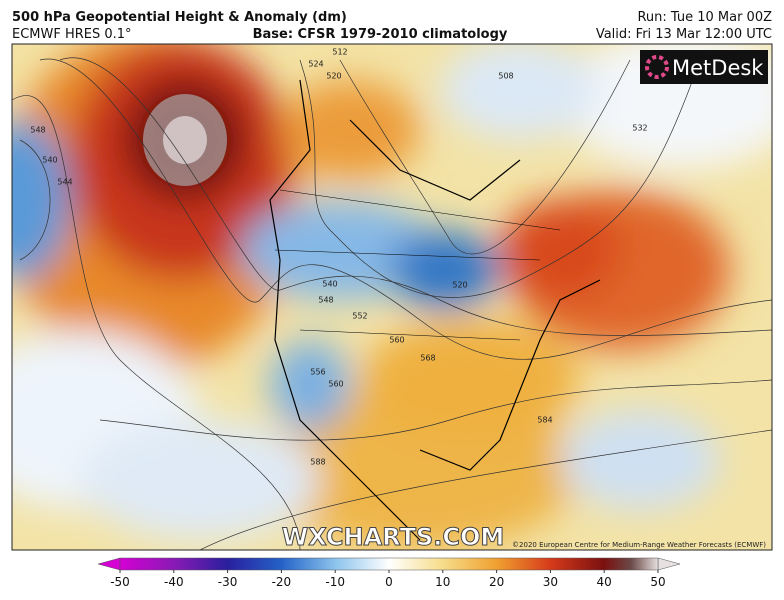 This screenshot has width=784, height=600. Describe the element at coordinates (657, 67) in the screenshot. I see `logo-icon` at that location.